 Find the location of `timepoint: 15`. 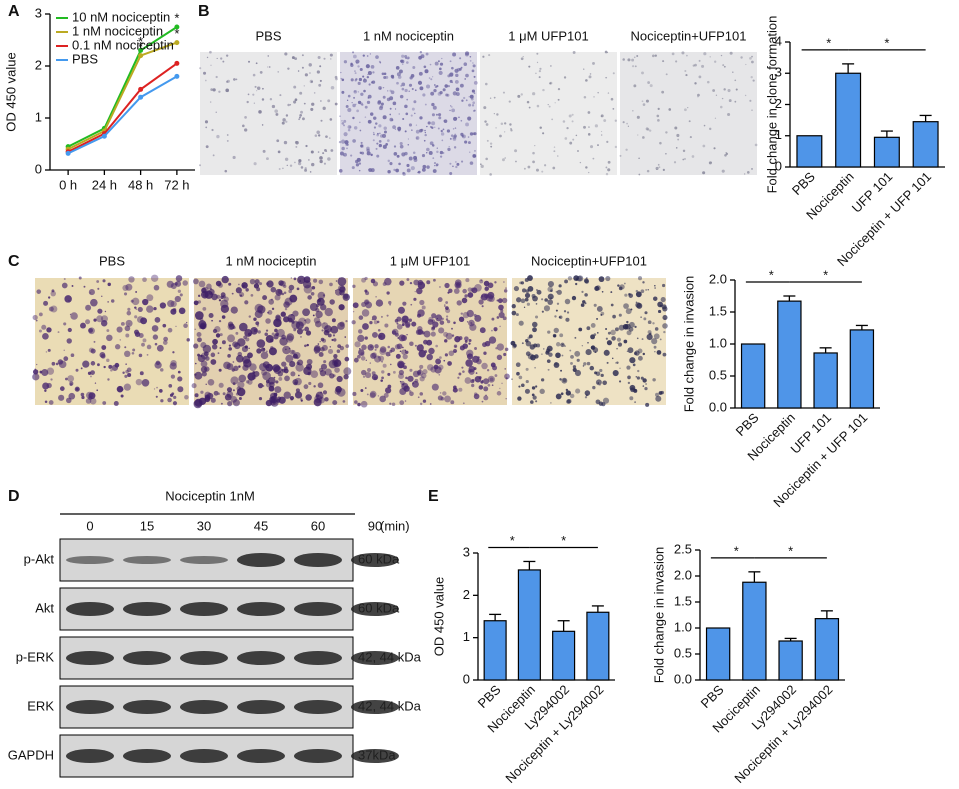

timepoint: 15 is located at coordinates (147, 525).